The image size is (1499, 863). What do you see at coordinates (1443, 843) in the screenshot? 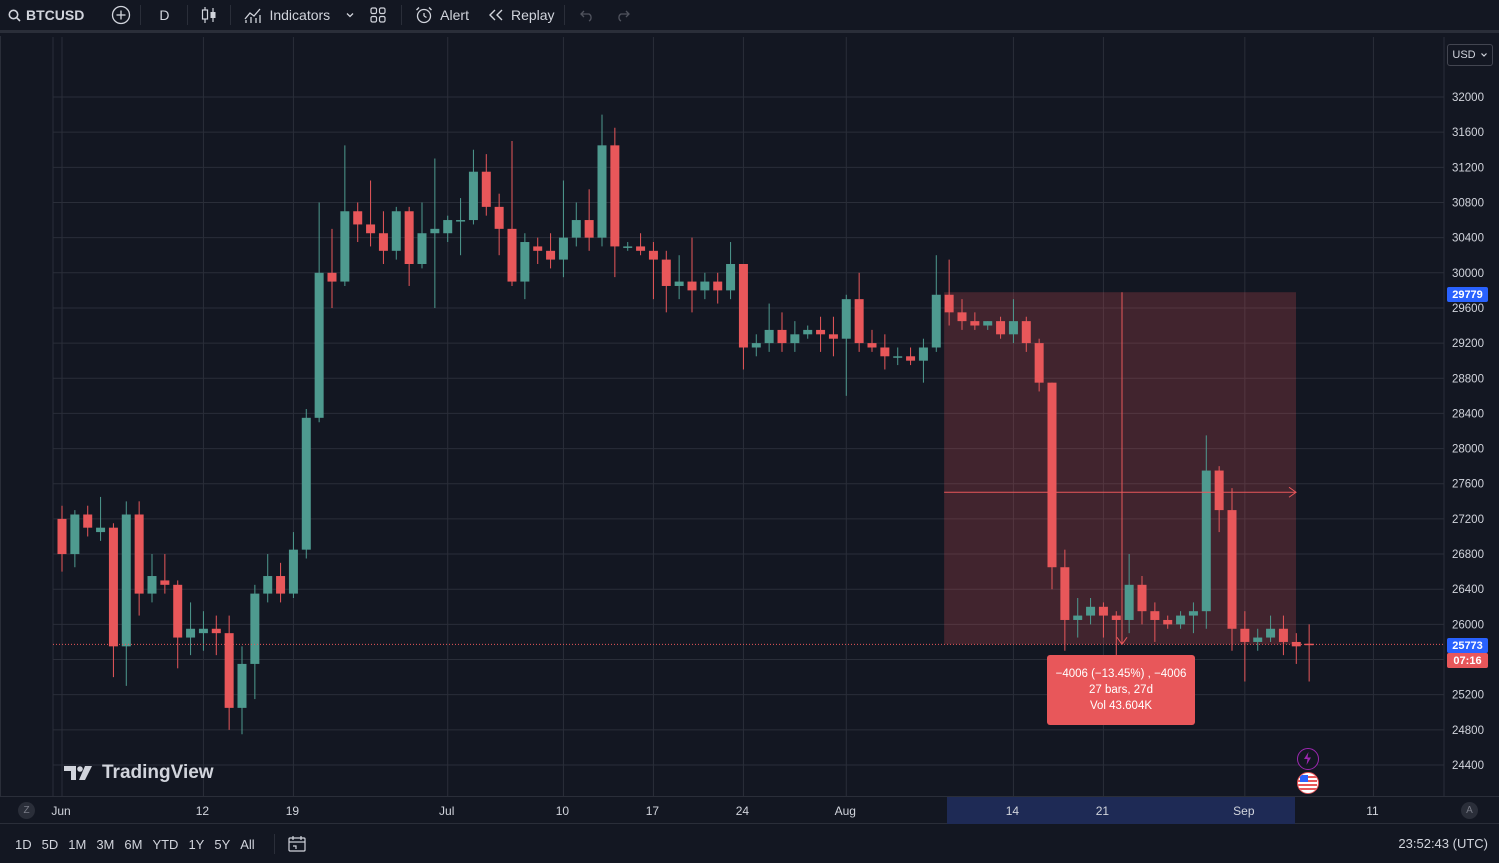
I see `utc-clock: 23:52:43 (UTC)` at bounding box center [1443, 843].